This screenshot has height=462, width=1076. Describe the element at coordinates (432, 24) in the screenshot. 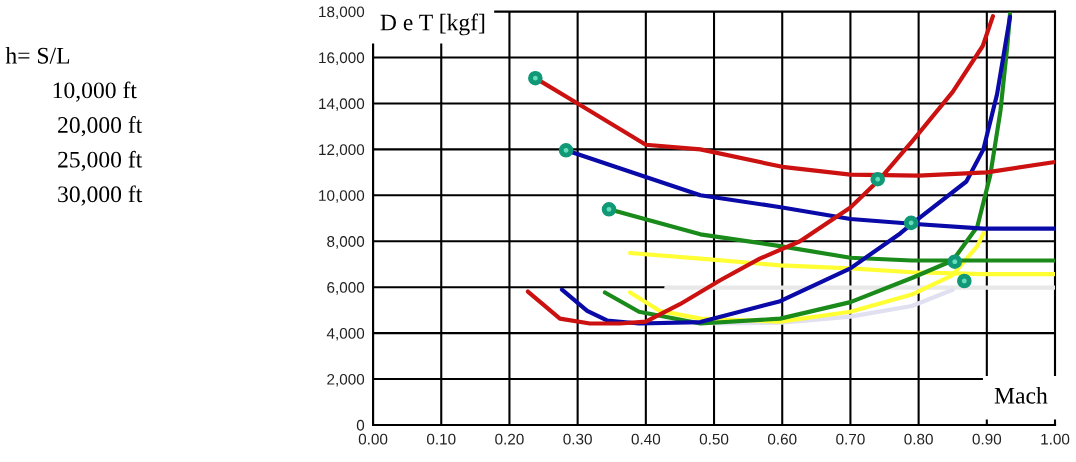

I see `y-axis-title: D e T [kgf]` at that location.